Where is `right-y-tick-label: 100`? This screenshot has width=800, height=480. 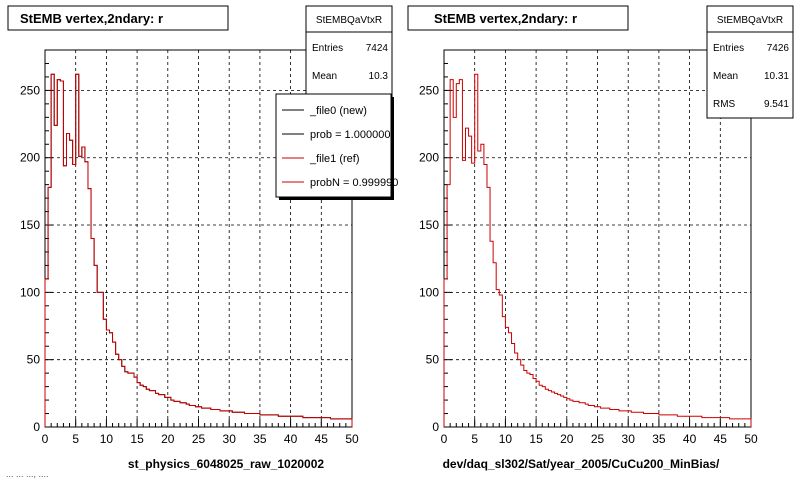 right-y-tick-label: 100 is located at coordinates (429, 292).